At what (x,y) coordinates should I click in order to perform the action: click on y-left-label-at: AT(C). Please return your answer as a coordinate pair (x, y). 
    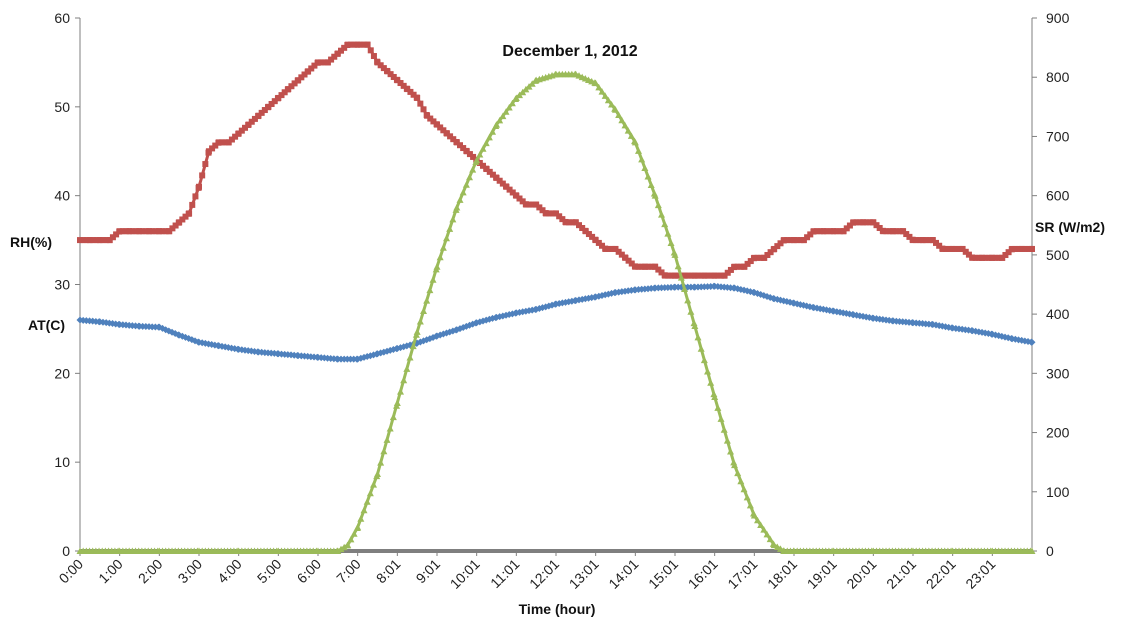
    Looking at the image, I should click on (46, 325).